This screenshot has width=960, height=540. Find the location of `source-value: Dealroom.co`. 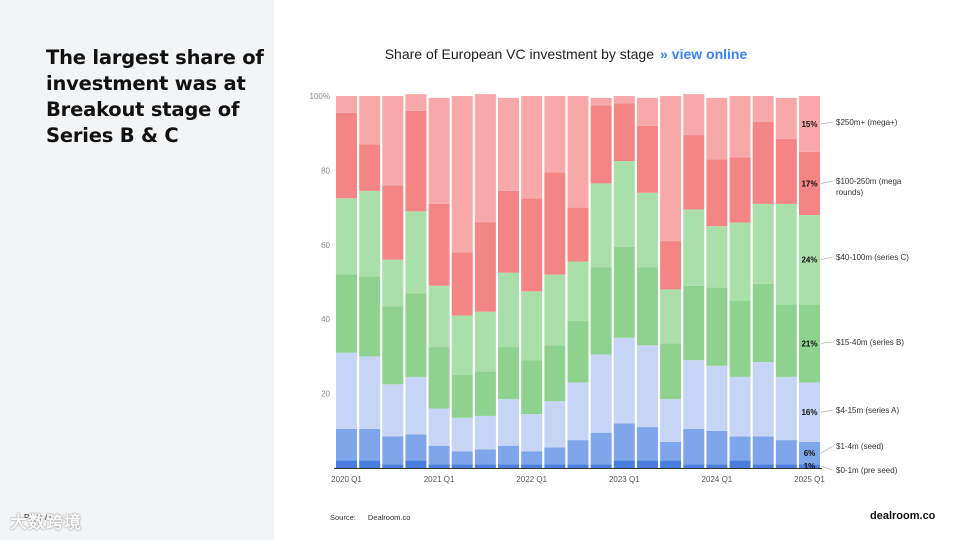

source-value: Dealroom.co is located at coordinates (389, 517).